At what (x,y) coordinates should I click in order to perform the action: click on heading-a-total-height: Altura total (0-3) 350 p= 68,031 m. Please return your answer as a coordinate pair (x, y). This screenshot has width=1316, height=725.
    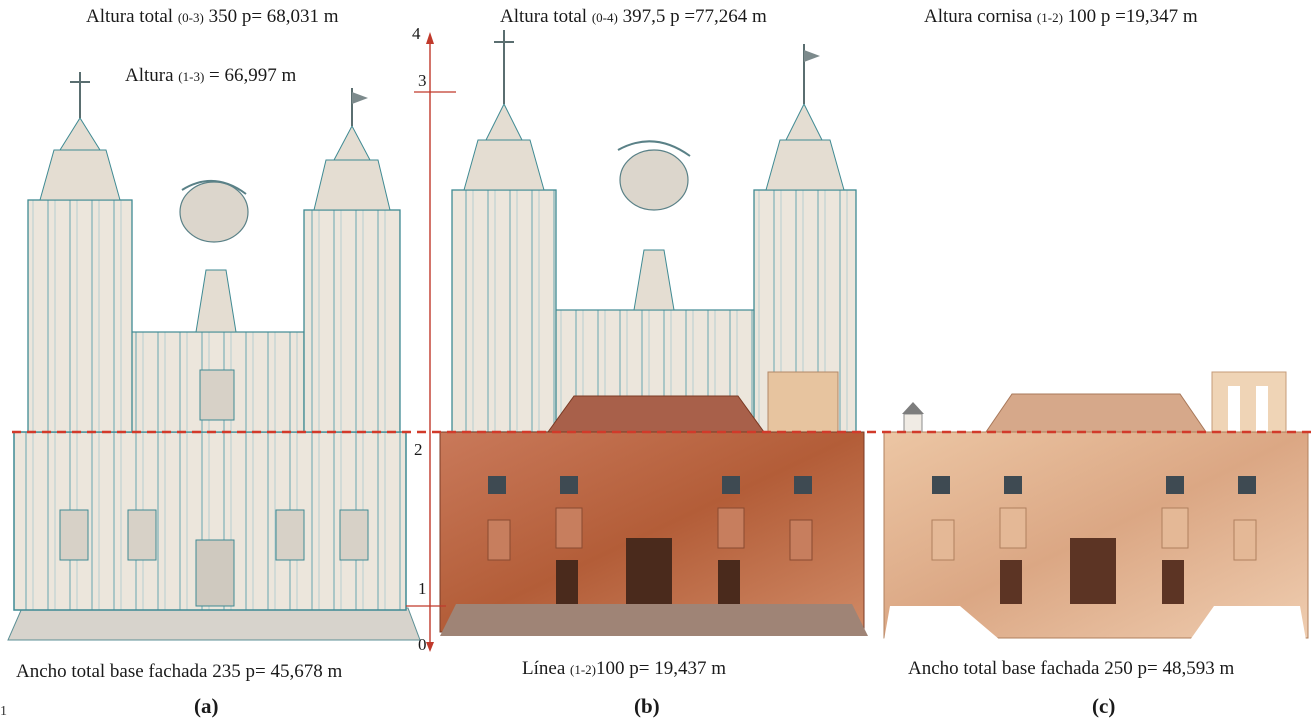
    Looking at the image, I should click on (212, 16).